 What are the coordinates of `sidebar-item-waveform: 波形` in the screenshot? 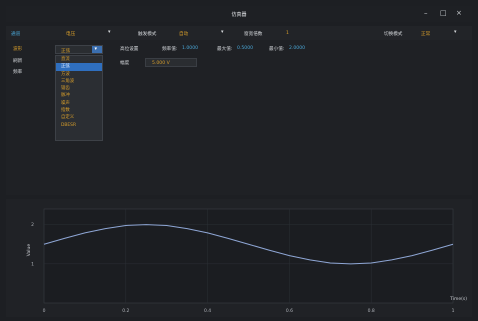 It's located at (18, 49).